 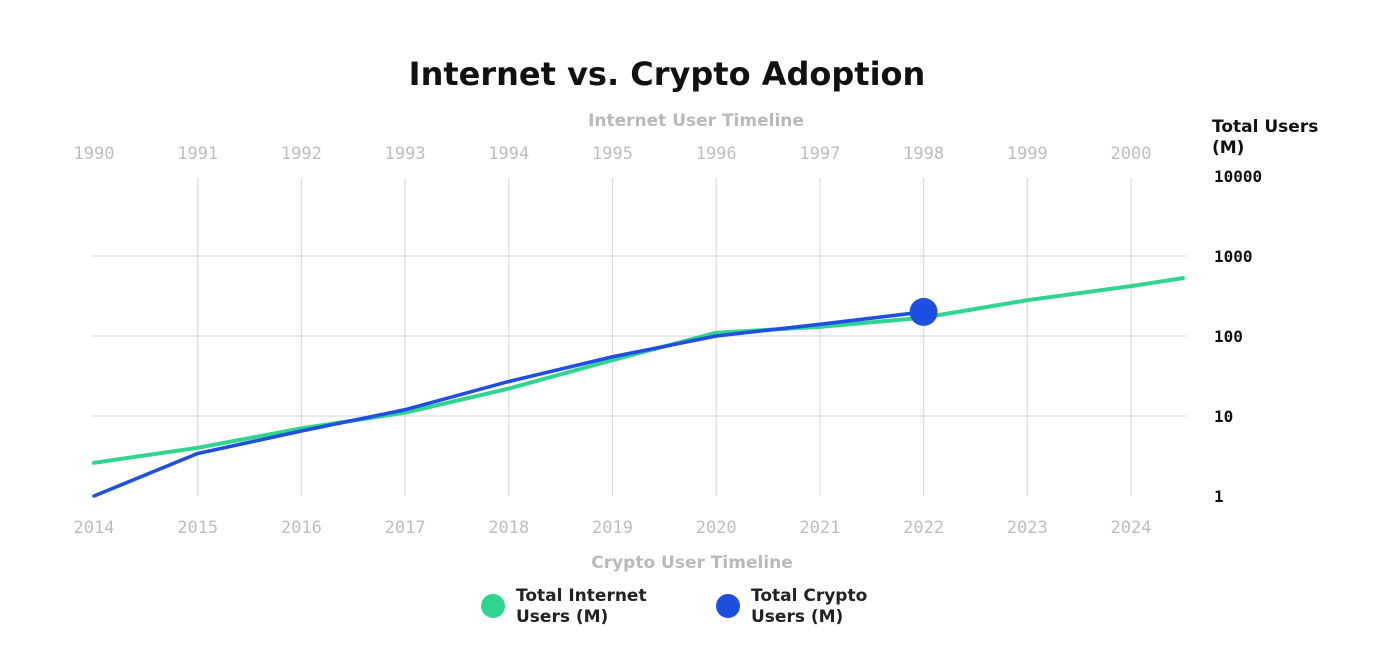 I want to click on legend-internet-label-line-1: Total Internet, so click(x=581, y=596).